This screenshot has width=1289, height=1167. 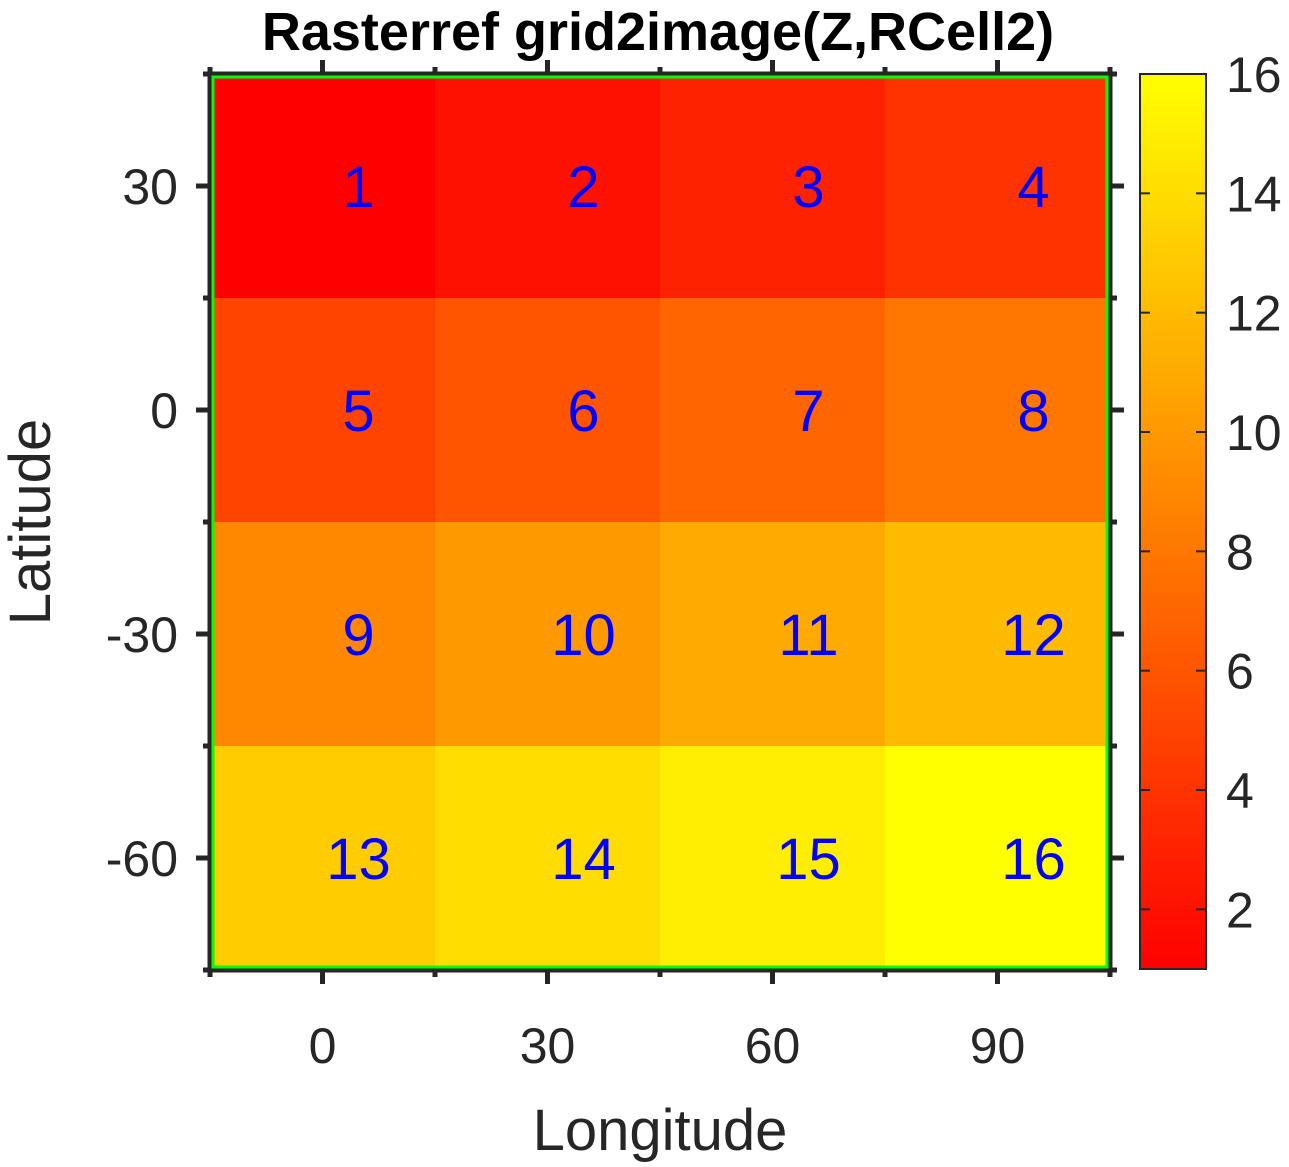 I want to click on colorbar, so click(x=1173, y=521).